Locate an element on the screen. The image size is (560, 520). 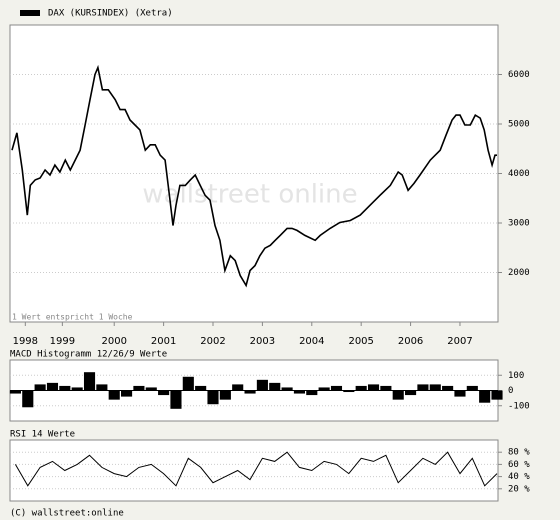
x-tick-label: 2003 is located at coordinates (262, 341).